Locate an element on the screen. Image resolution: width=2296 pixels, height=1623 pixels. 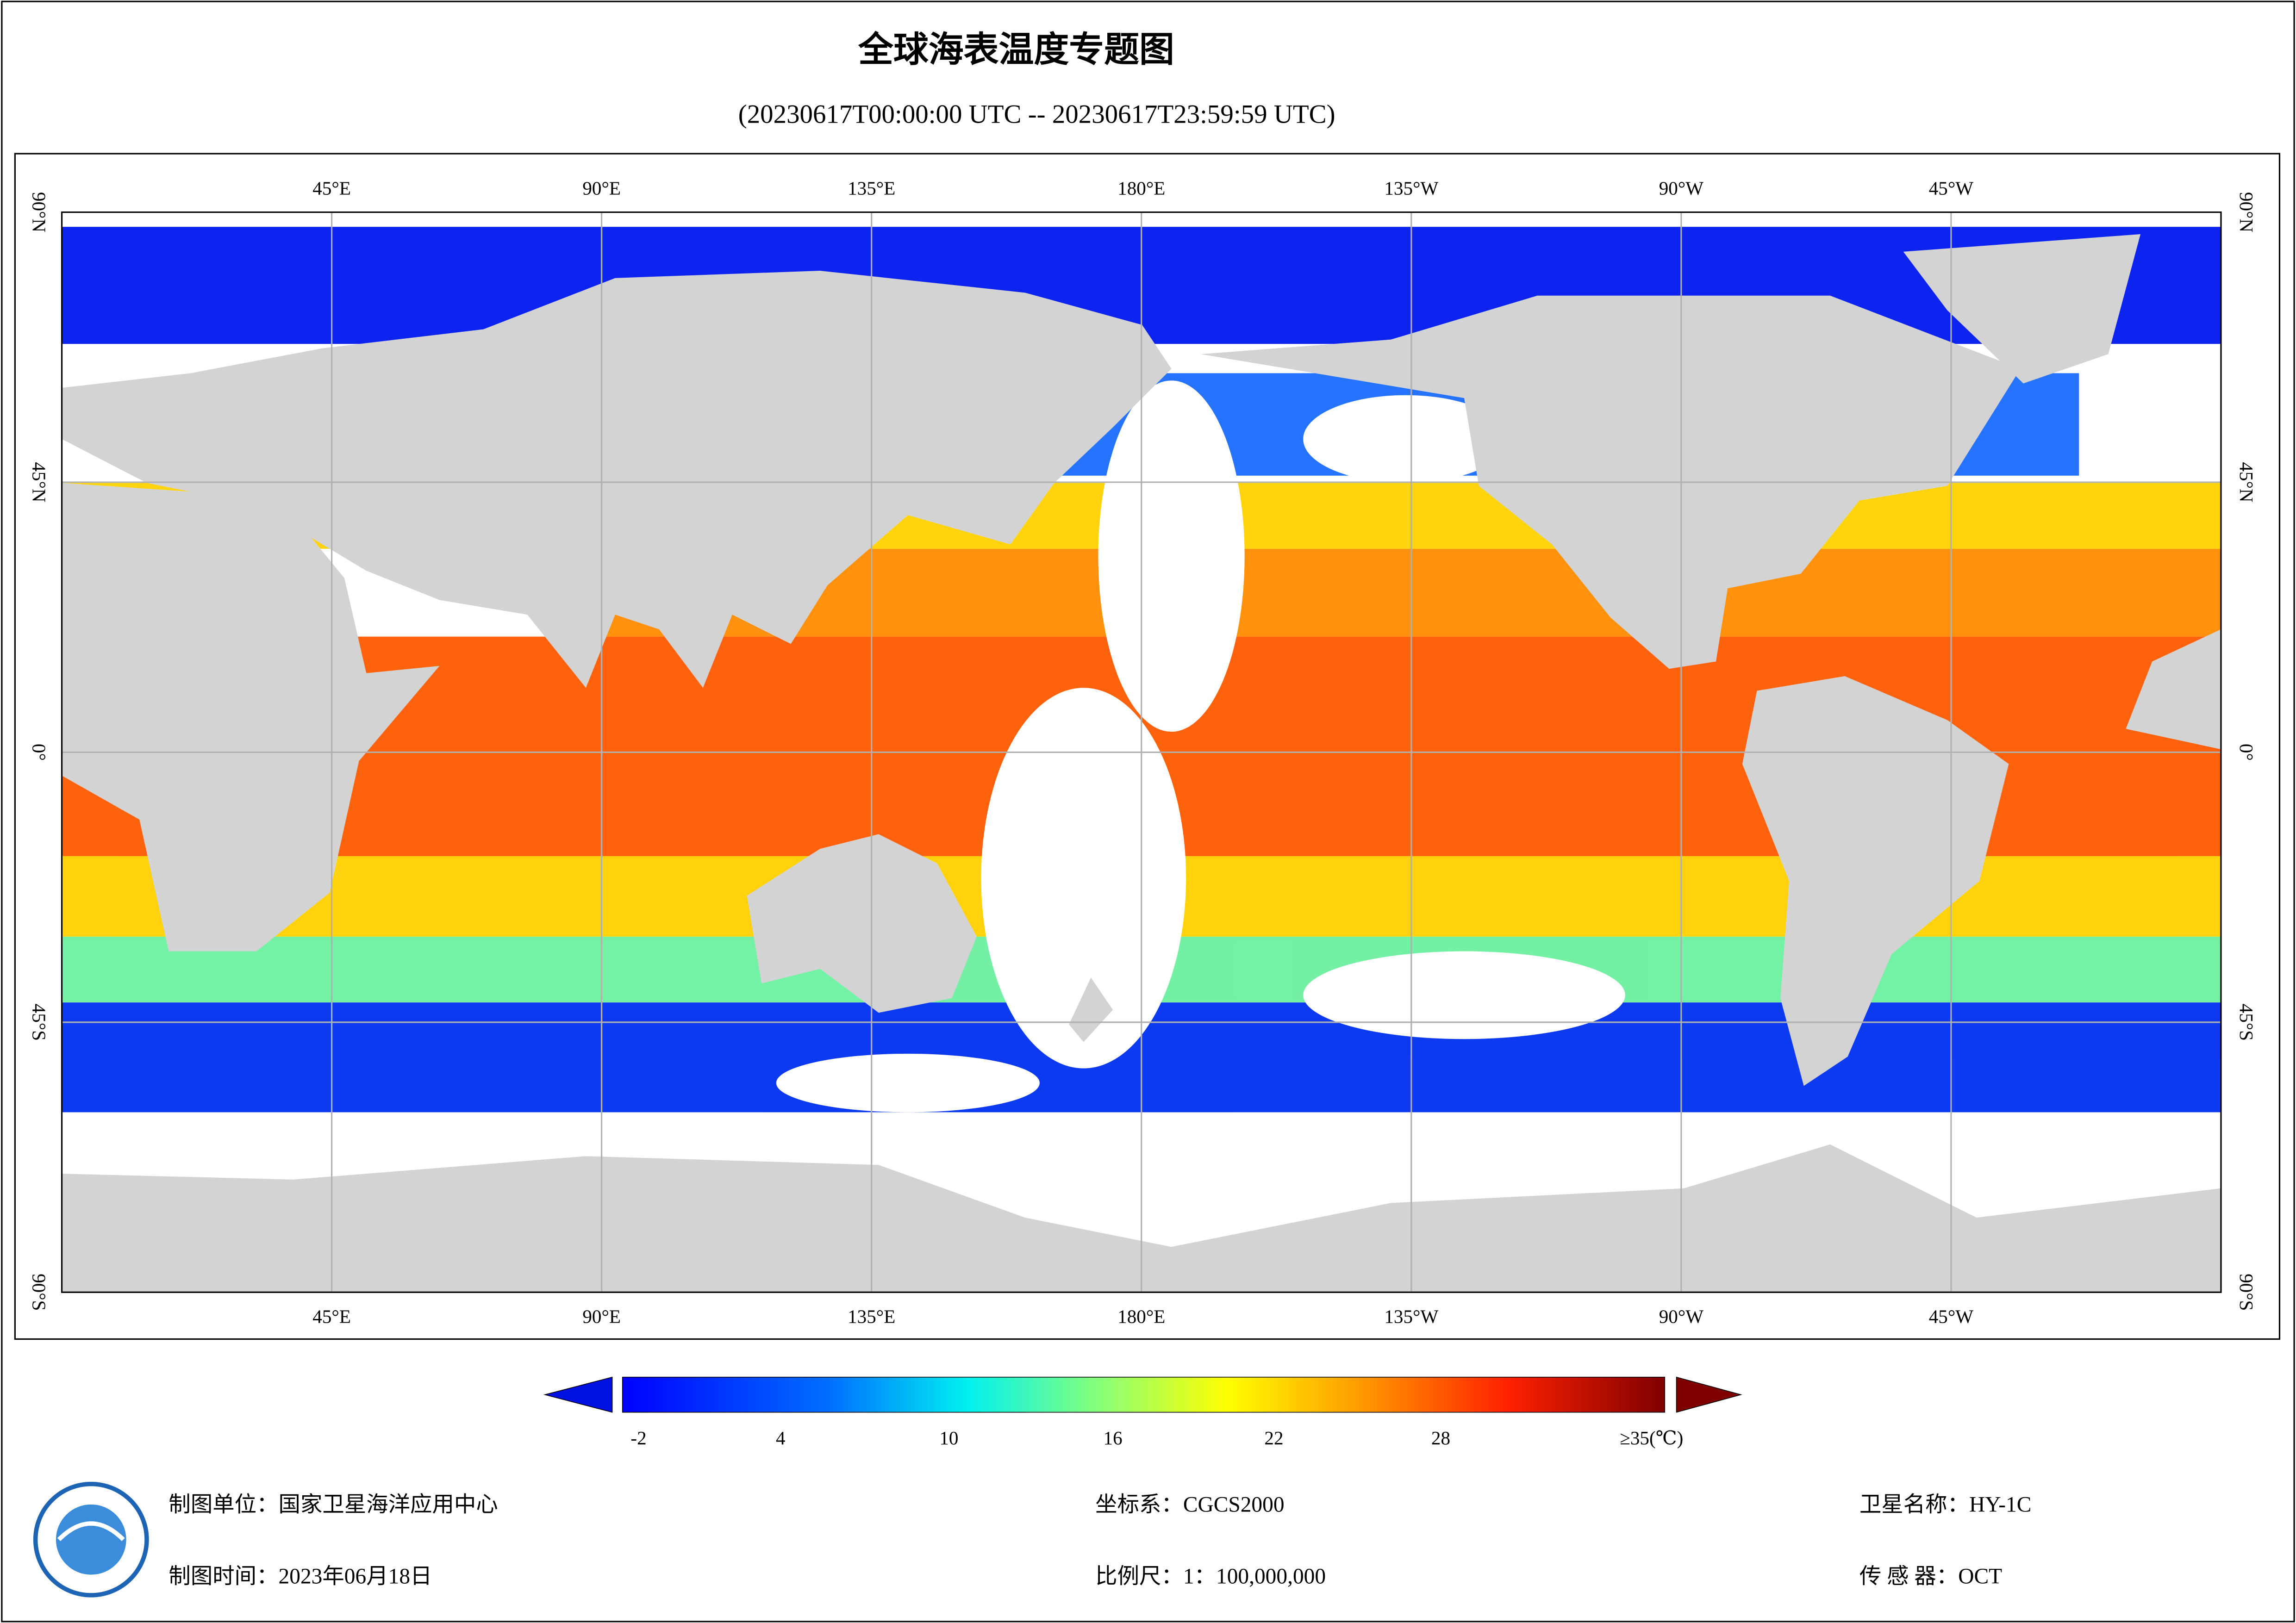
colorbar-under-arrow is located at coordinates (578, 1394).